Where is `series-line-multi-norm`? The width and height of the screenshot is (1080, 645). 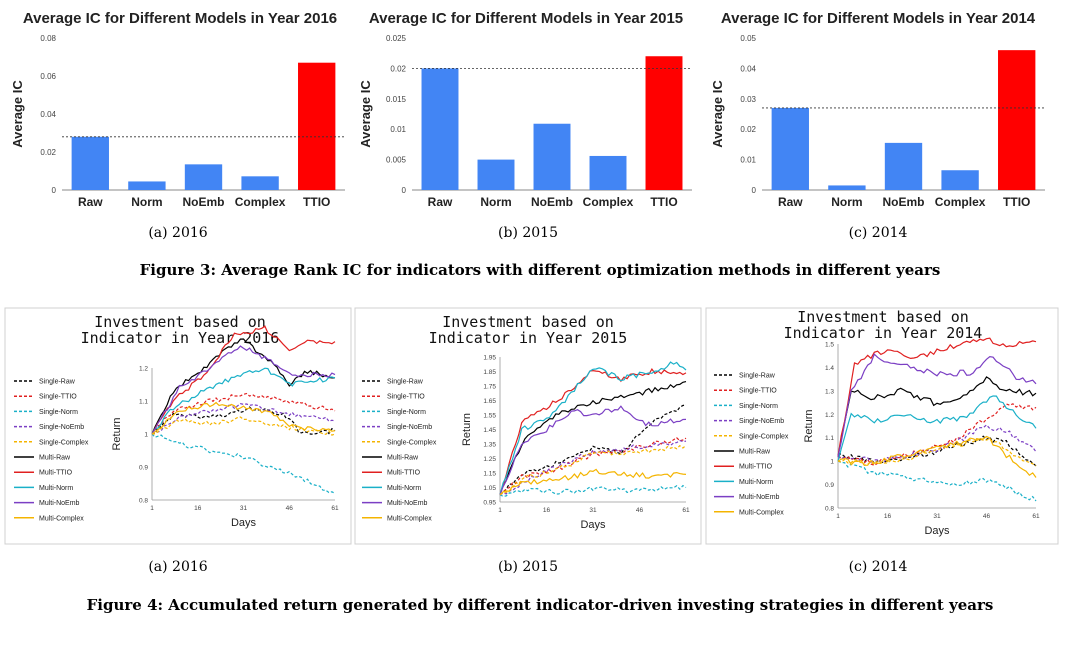 series-line-multi-norm is located at coordinates (243, 401).